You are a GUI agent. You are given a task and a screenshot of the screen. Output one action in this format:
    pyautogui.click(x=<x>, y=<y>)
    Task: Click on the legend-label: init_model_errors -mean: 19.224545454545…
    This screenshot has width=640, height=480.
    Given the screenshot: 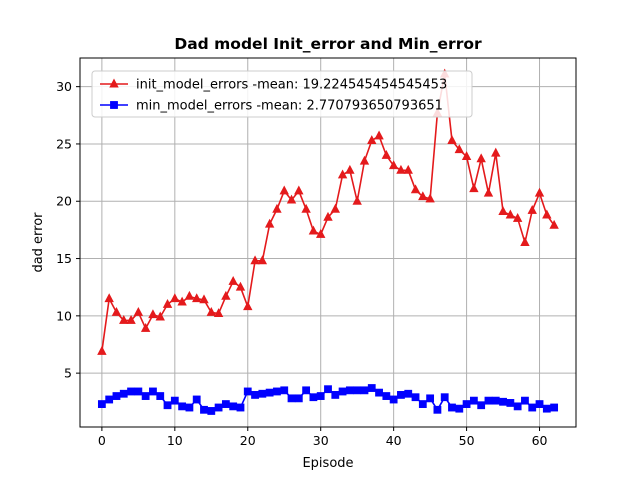 What is the action you would take?
    pyautogui.click(x=291, y=85)
    